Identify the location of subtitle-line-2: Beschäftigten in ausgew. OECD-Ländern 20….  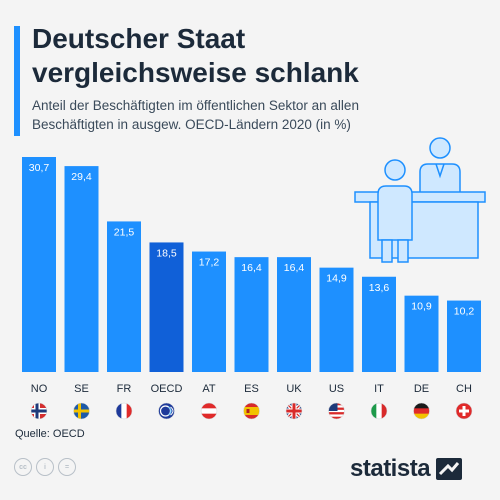
(191, 124).